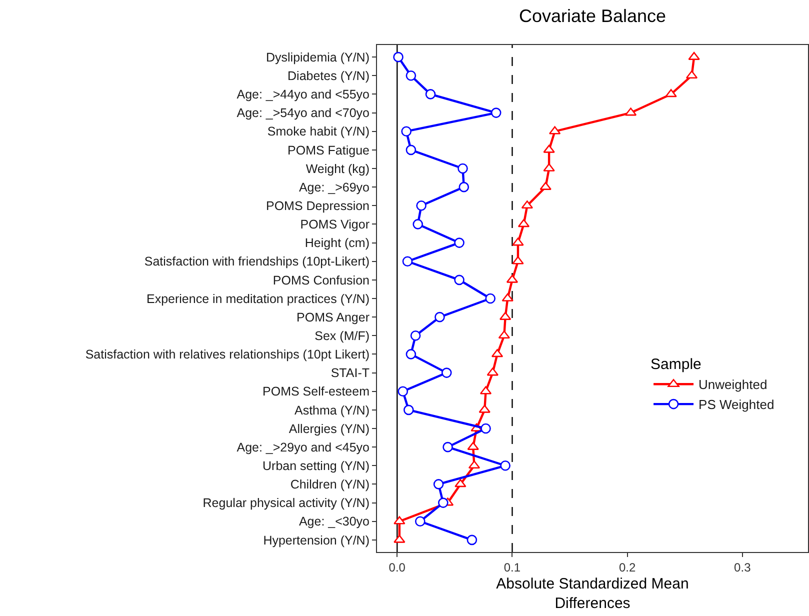  I want to click on y-tick-label: Dyslipidemia (Y/N), so click(318, 57).